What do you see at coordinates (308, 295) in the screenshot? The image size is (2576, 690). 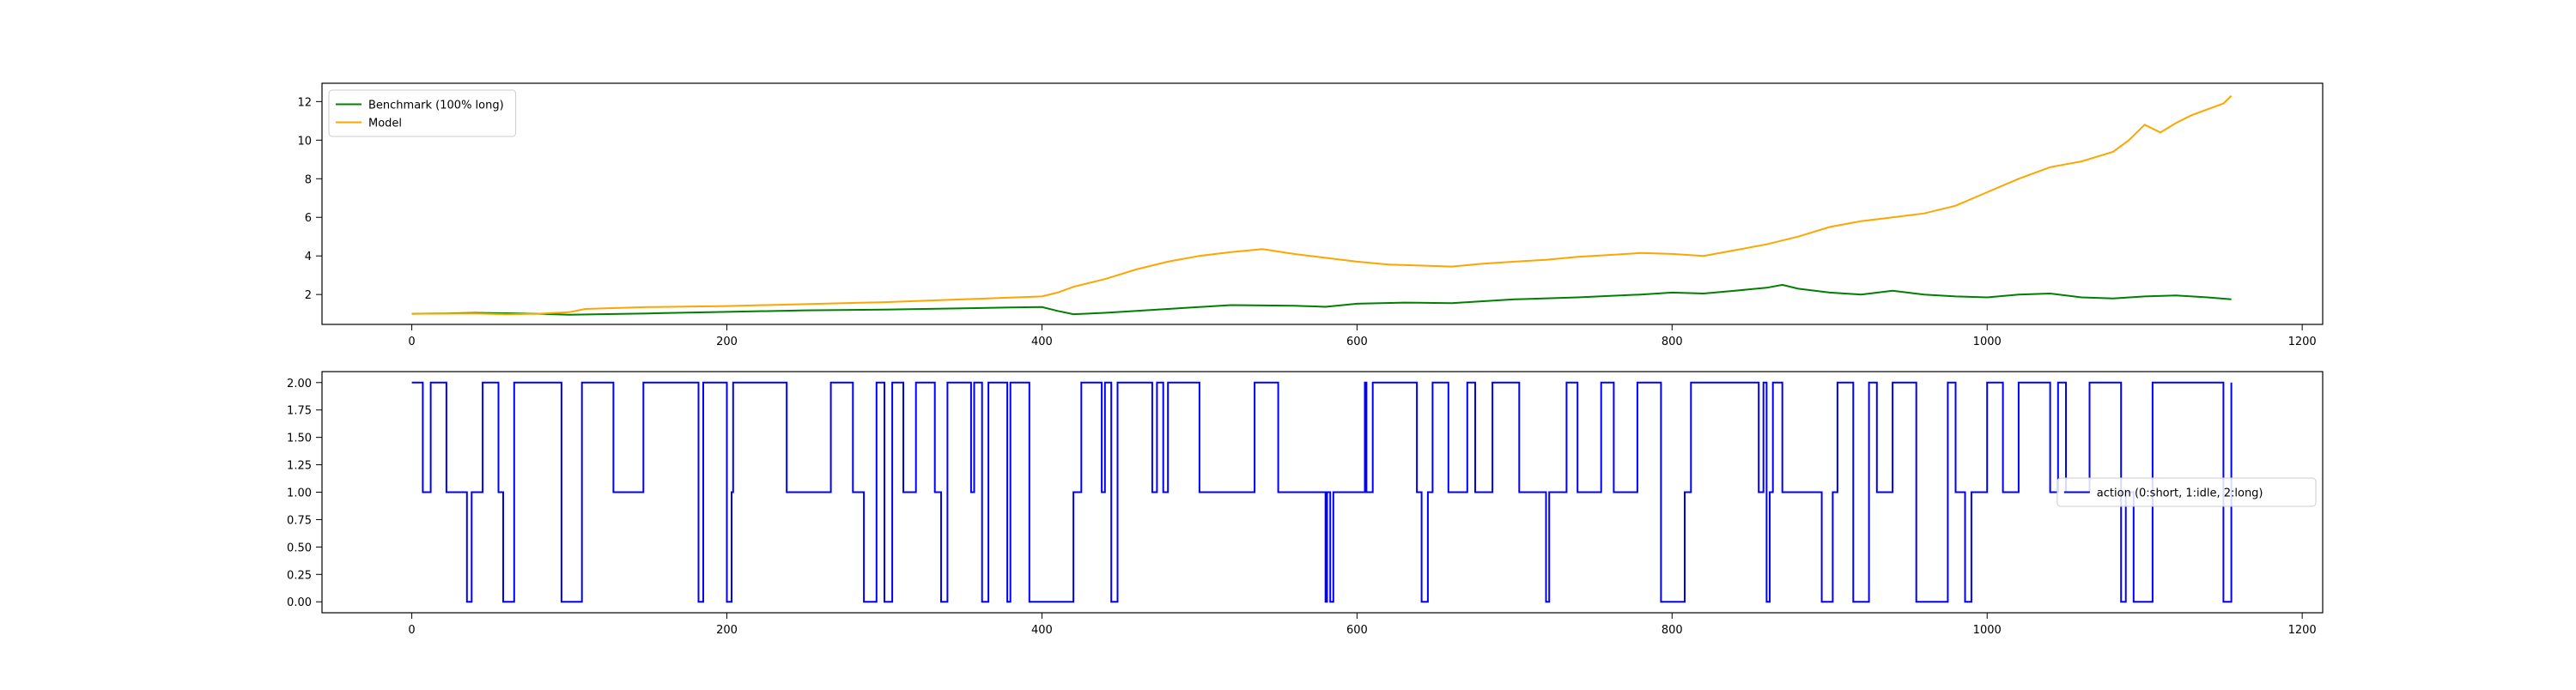 I see `y-tick-label: 2` at bounding box center [308, 295].